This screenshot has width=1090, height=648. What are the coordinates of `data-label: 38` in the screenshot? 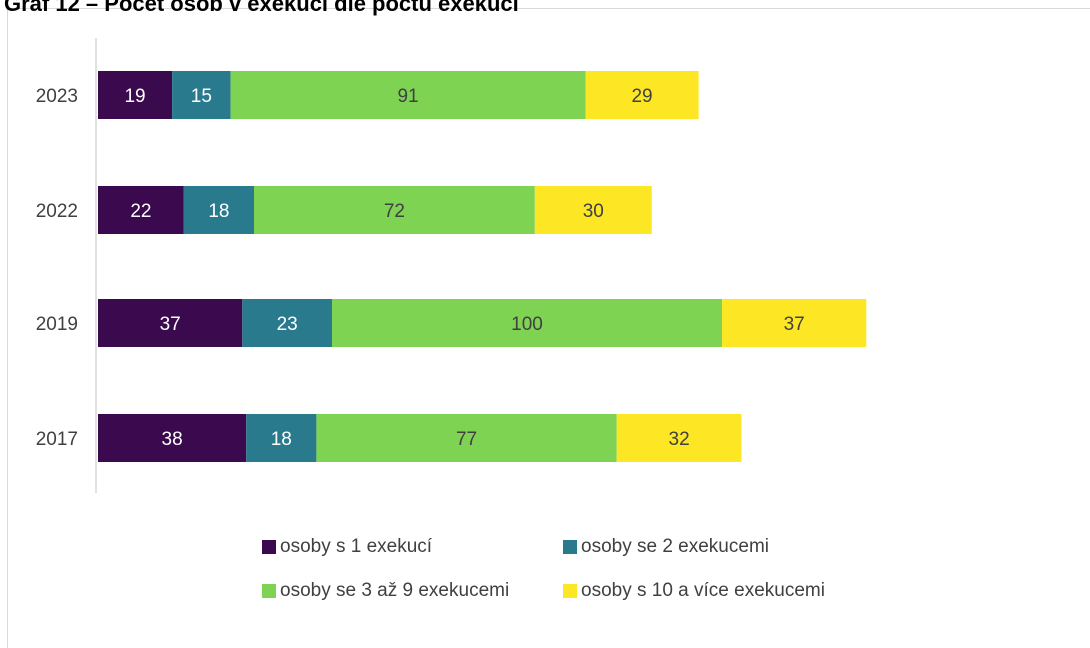 It's located at (172, 439).